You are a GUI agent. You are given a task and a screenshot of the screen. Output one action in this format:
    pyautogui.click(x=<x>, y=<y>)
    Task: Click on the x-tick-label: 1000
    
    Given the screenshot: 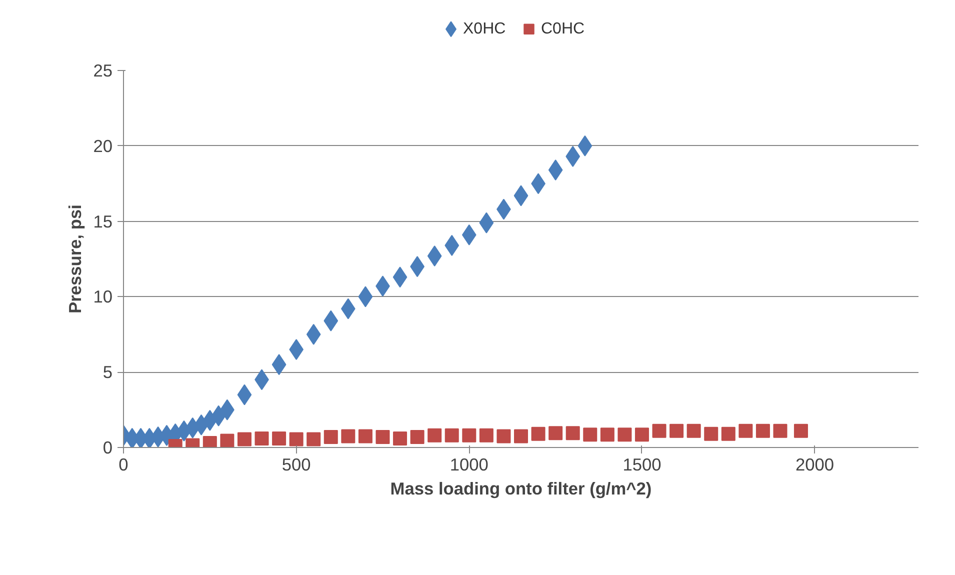 What is the action you would take?
    pyautogui.click(x=469, y=464)
    